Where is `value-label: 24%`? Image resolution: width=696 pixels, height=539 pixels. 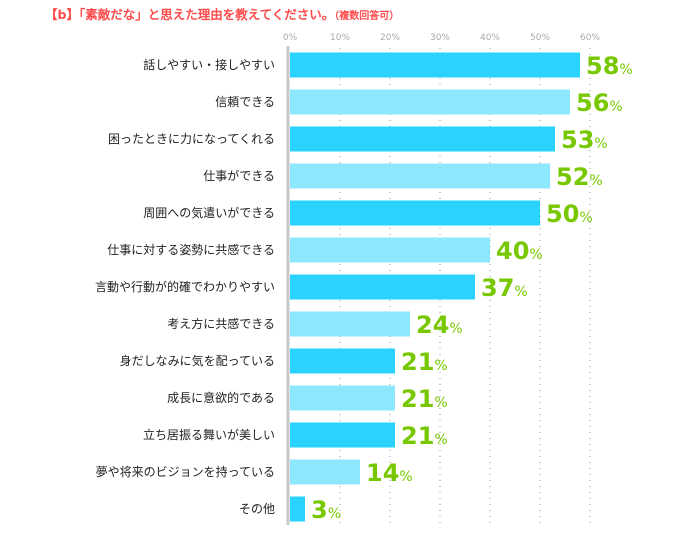 value-label: 24% is located at coordinates (439, 325).